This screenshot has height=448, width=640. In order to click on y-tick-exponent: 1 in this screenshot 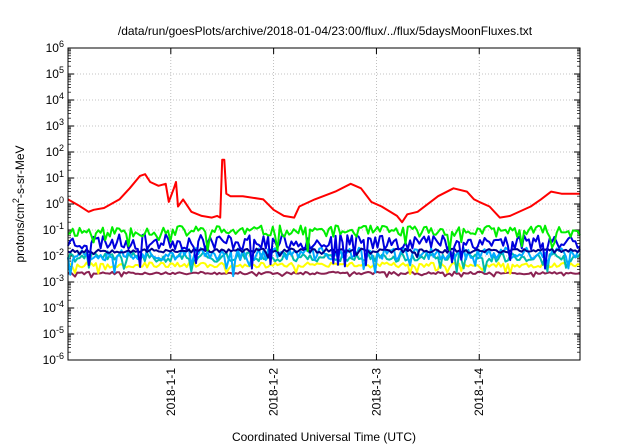, I will do `click(61, 174)`.